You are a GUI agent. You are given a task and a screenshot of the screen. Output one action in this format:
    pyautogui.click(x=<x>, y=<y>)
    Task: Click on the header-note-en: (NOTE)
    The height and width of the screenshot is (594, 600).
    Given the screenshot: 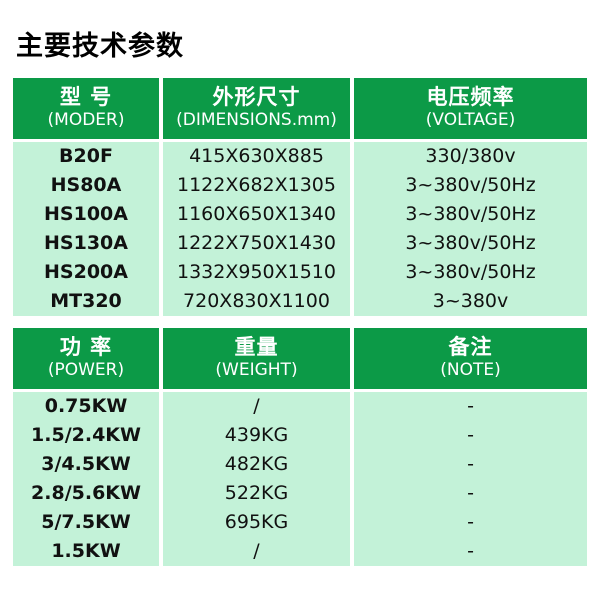 What is the action you would take?
    pyautogui.click(x=470, y=370)
    